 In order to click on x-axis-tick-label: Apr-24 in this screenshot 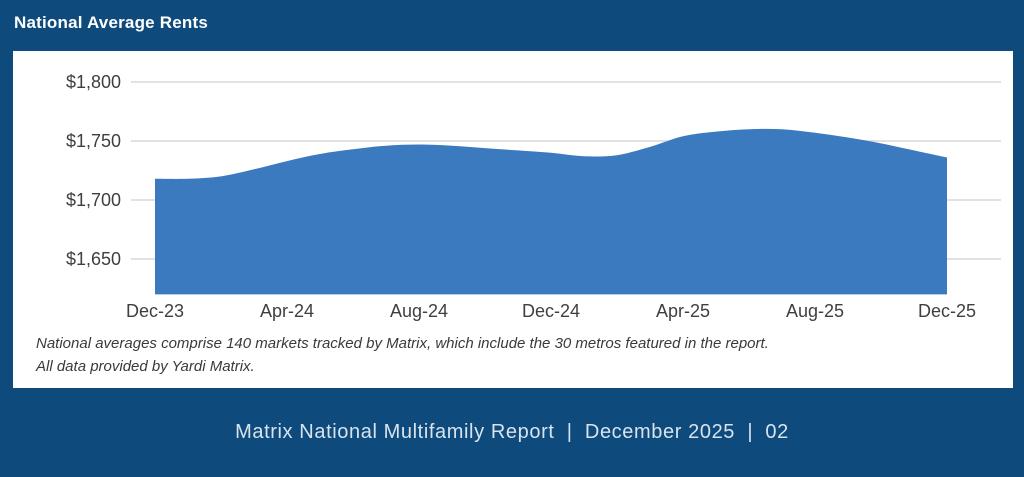, I will do `click(287, 311)`.